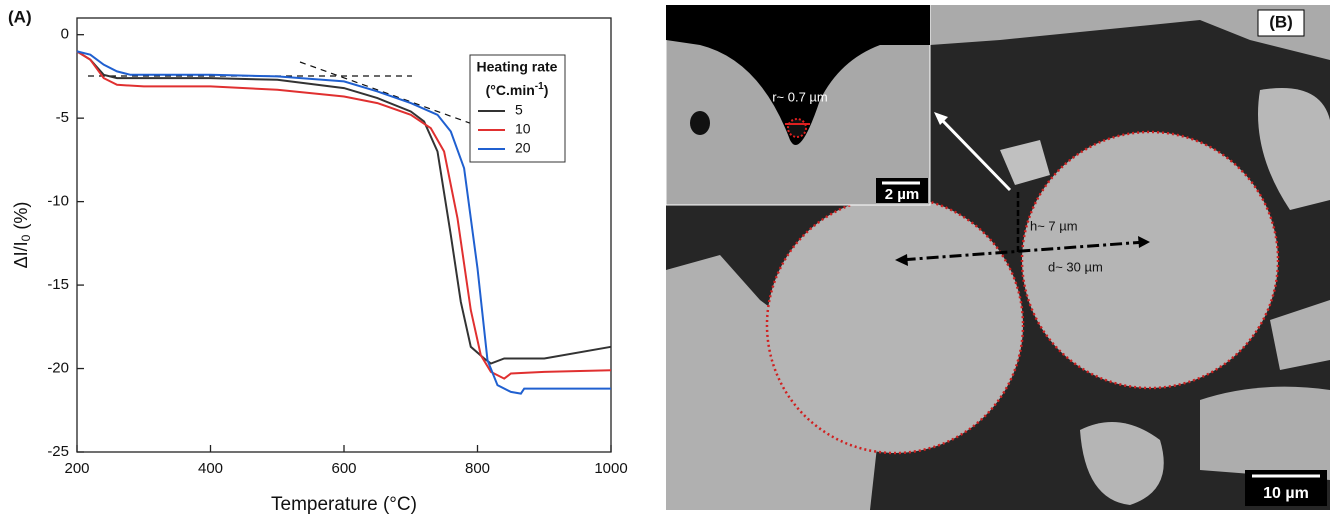  What do you see at coordinates (1286, 493) in the screenshot?
I see `scale-label: 10 µm` at bounding box center [1286, 493].